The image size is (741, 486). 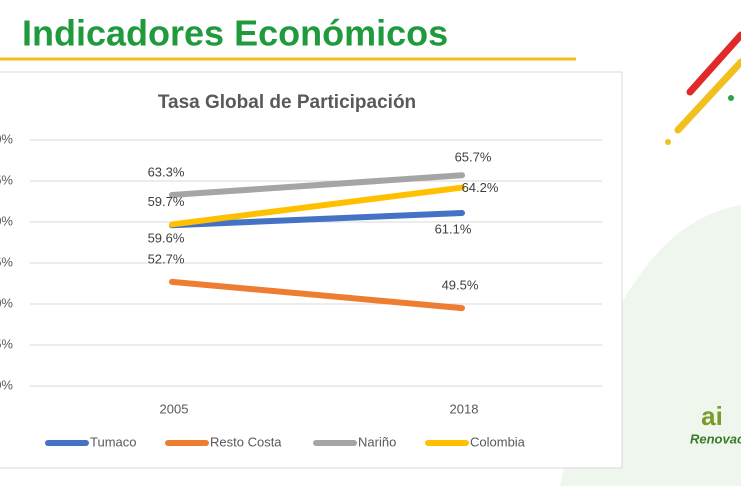 I want to click on decor-red, so click(x=713, y=63).